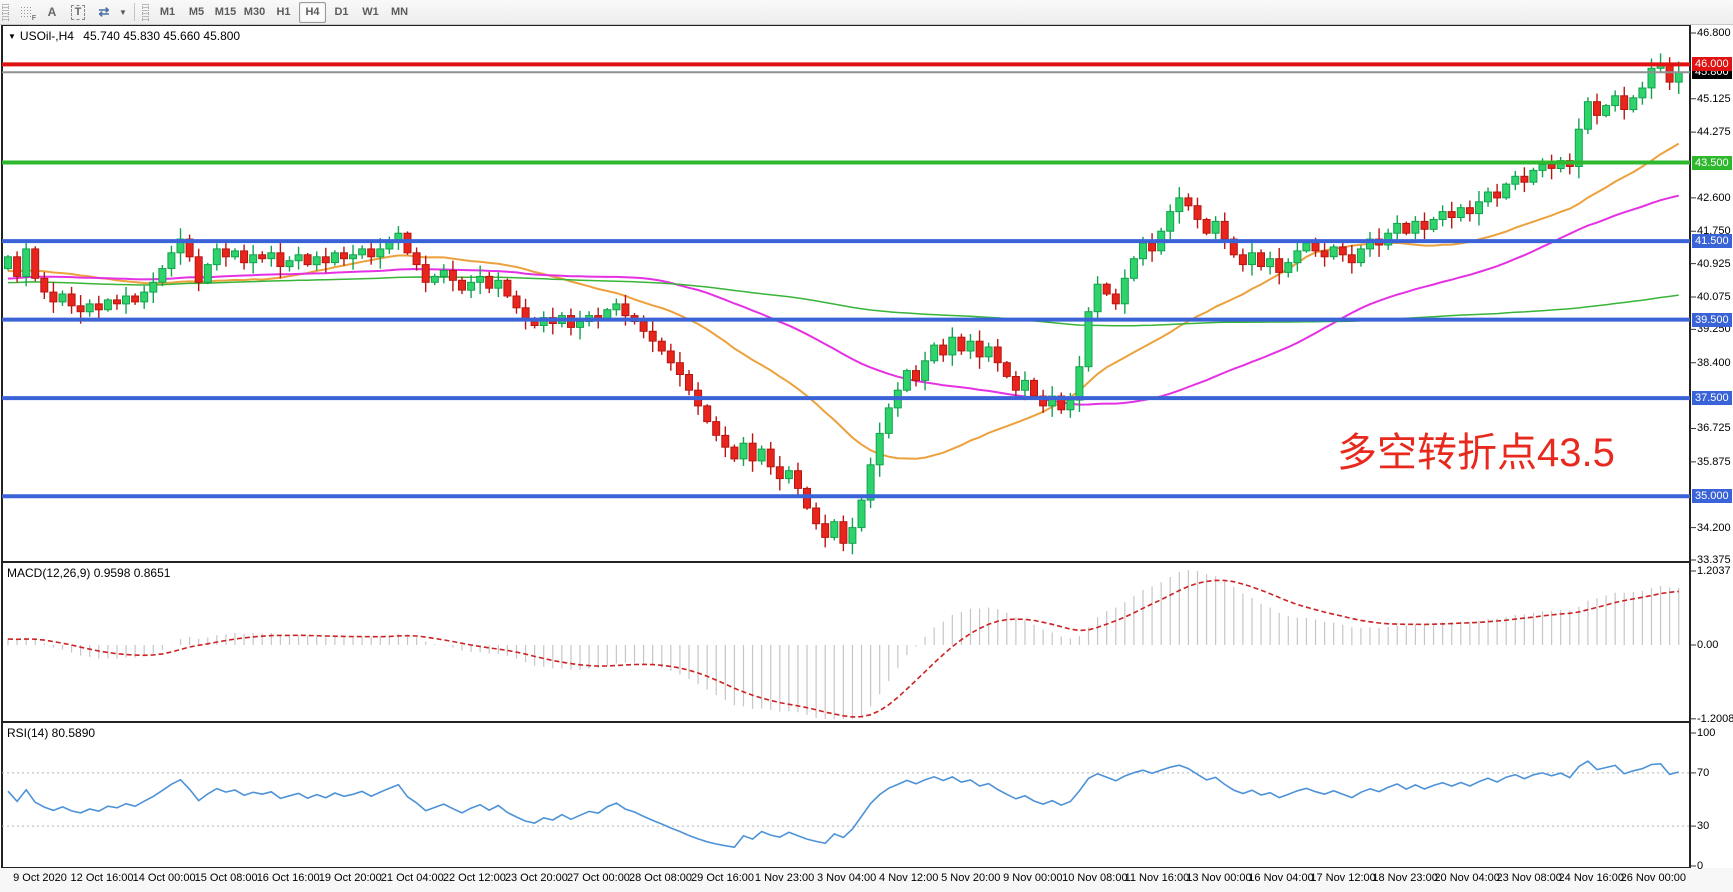 The width and height of the screenshot is (1733, 892). What do you see at coordinates (78, 12) in the screenshot?
I see `text-label-tool-button: T` at bounding box center [78, 12].